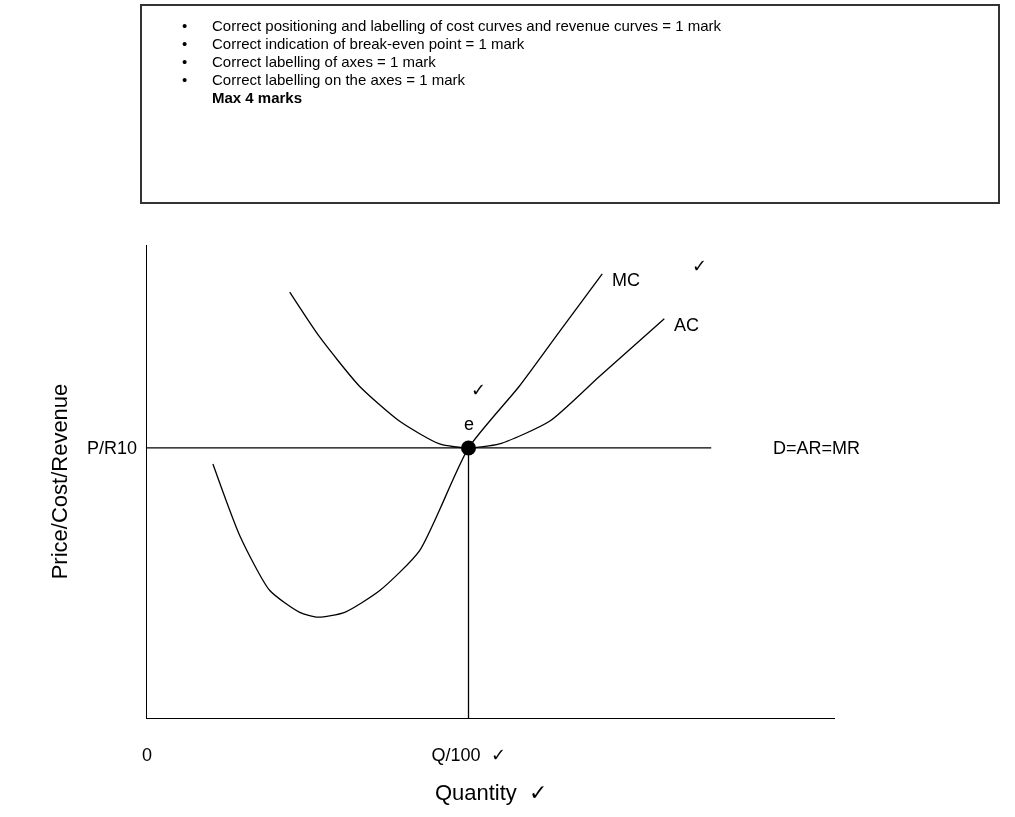  Describe the element at coordinates (468, 754) in the screenshot. I see `x-tick-label: Q/100 ✓` at that location.